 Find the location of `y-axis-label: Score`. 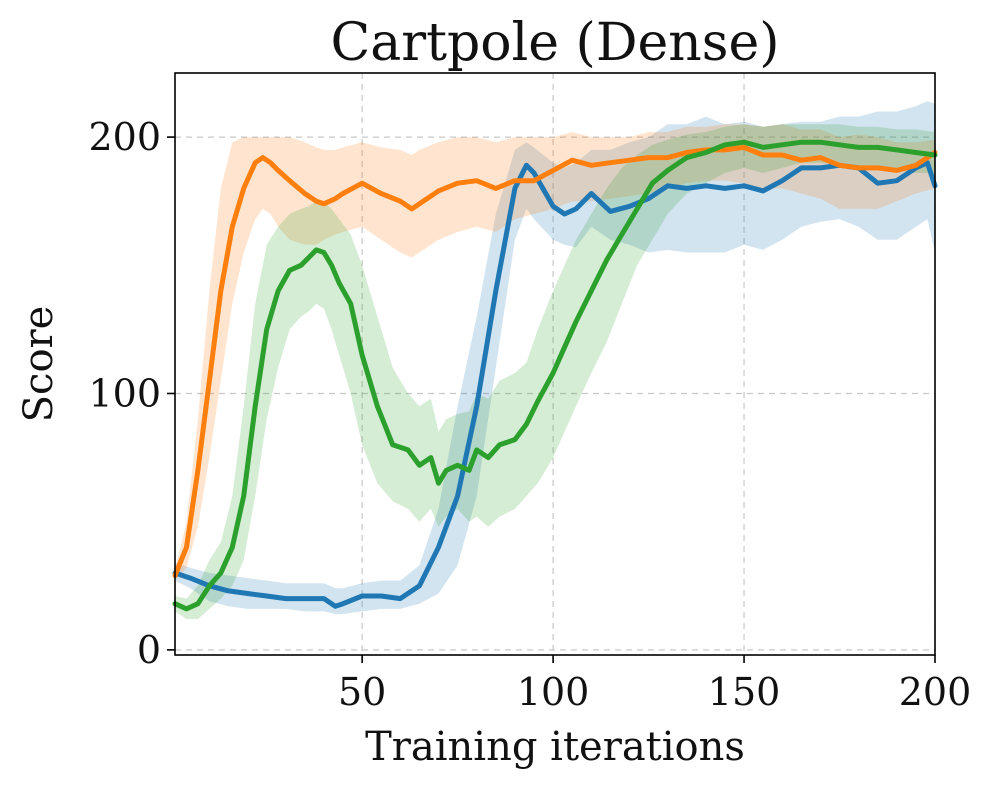

y-axis-label: Score is located at coordinates (39, 364).